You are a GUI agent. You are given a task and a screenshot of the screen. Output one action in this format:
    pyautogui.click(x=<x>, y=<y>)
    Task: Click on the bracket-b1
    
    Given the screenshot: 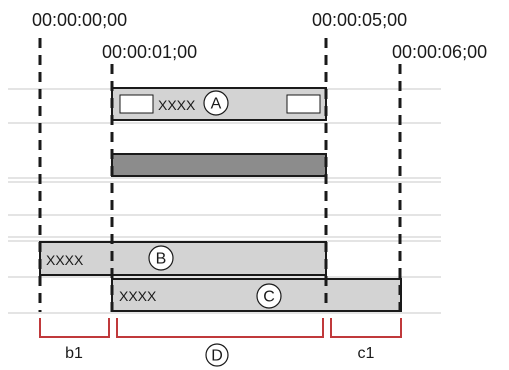 What is the action you would take?
    pyautogui.click(x=74, y=328)
    